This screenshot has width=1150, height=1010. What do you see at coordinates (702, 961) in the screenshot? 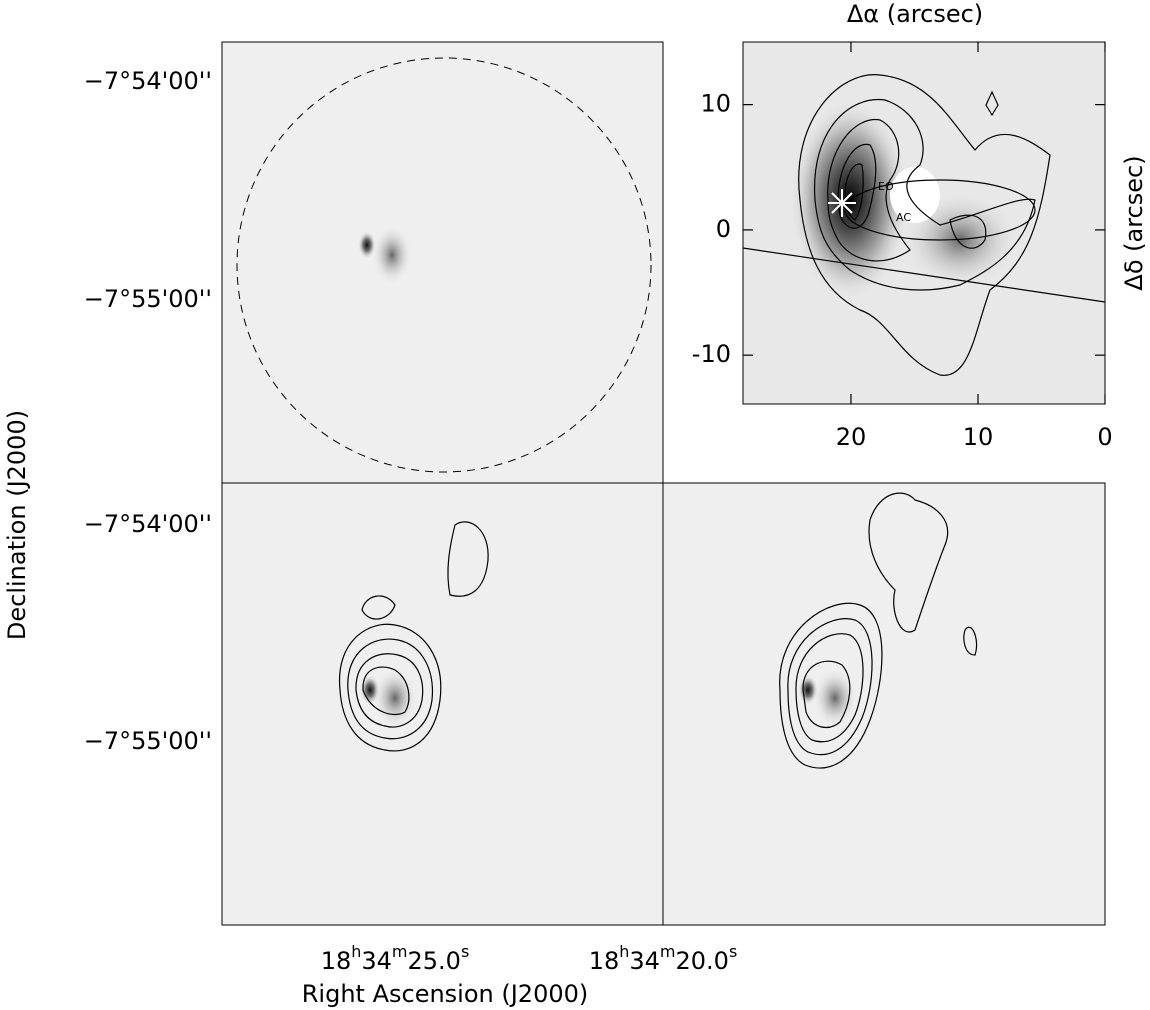
I see `ra-value: 20.0` at bounding box center [702, 961].